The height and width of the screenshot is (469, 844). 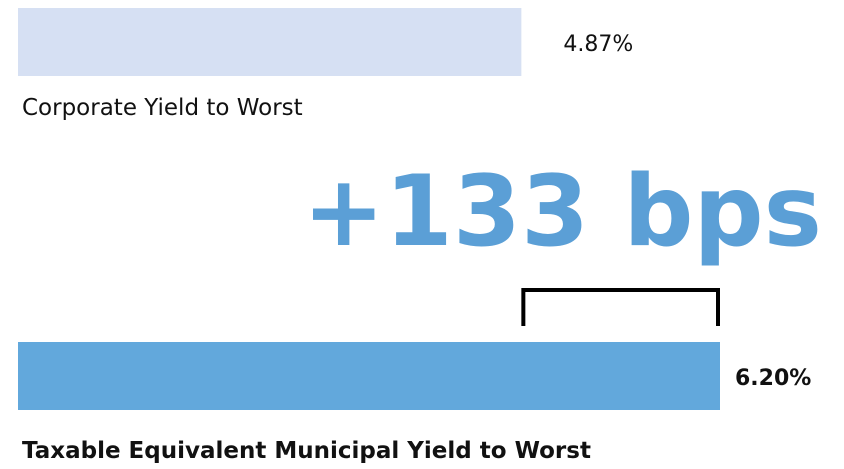 I want to click on category-label: Corporate Yield to Worst, so click(x=162, y=108).